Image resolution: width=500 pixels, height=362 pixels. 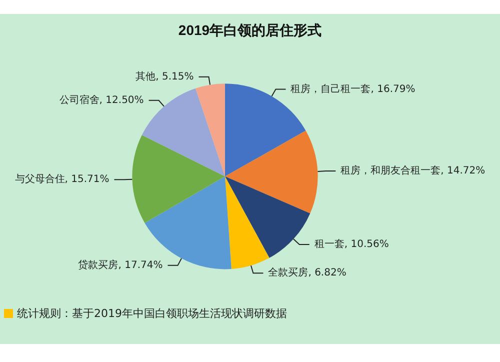 What do you see at coordinates (250, 30) in the screenshot?
I see `chart-title: 2019年白领的居住形式` at bounding box center [250, 30].